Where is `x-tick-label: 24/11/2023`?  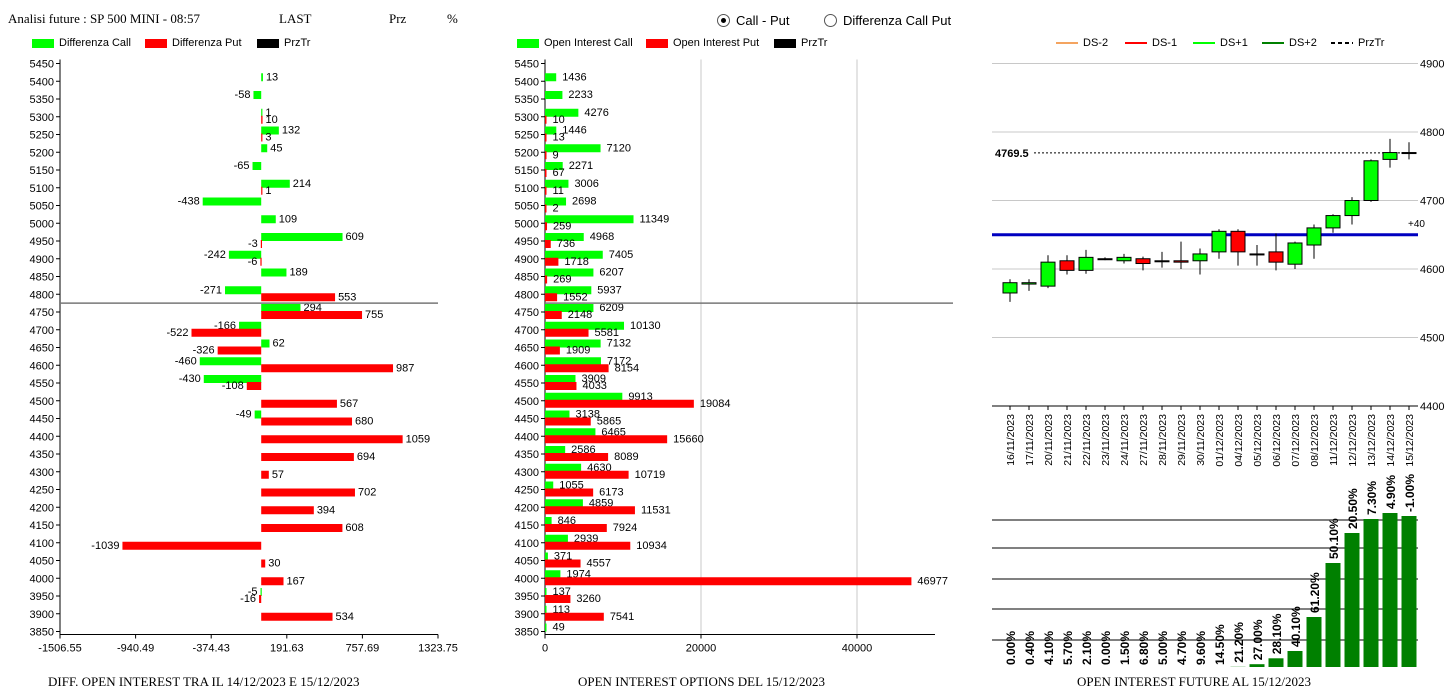 x-tick-label: 24/11/2023 is located at coordinates (1125, 440).